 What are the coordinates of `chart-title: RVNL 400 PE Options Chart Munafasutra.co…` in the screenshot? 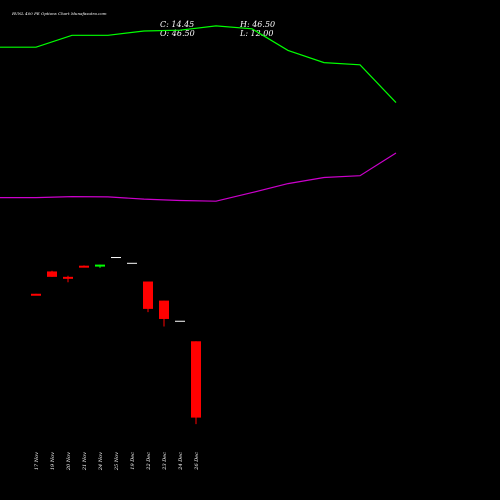 It's located at (59, 13).